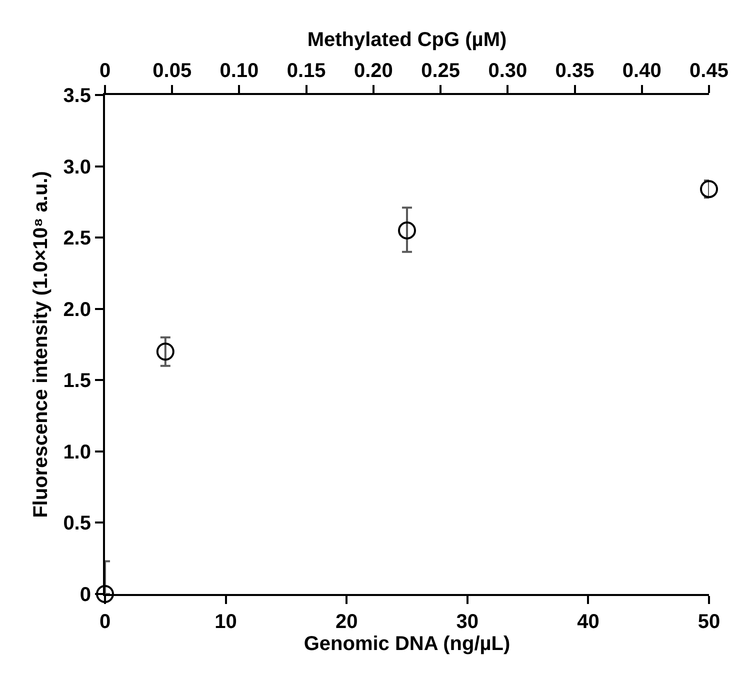 The image size is (741, 686). Describe the element at coordinates (172, 71) in the screenshot. I see `x2-tick-label: 0.05` at that location.